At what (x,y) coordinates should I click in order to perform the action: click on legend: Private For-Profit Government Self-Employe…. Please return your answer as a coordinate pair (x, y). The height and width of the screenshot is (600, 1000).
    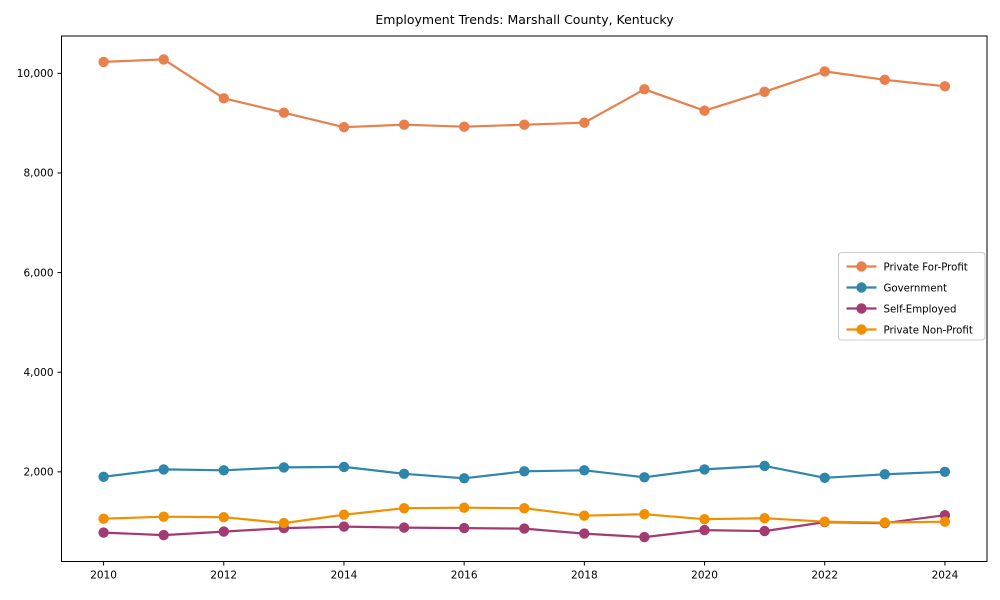
    Looking at the image, I should click on (912, 296).